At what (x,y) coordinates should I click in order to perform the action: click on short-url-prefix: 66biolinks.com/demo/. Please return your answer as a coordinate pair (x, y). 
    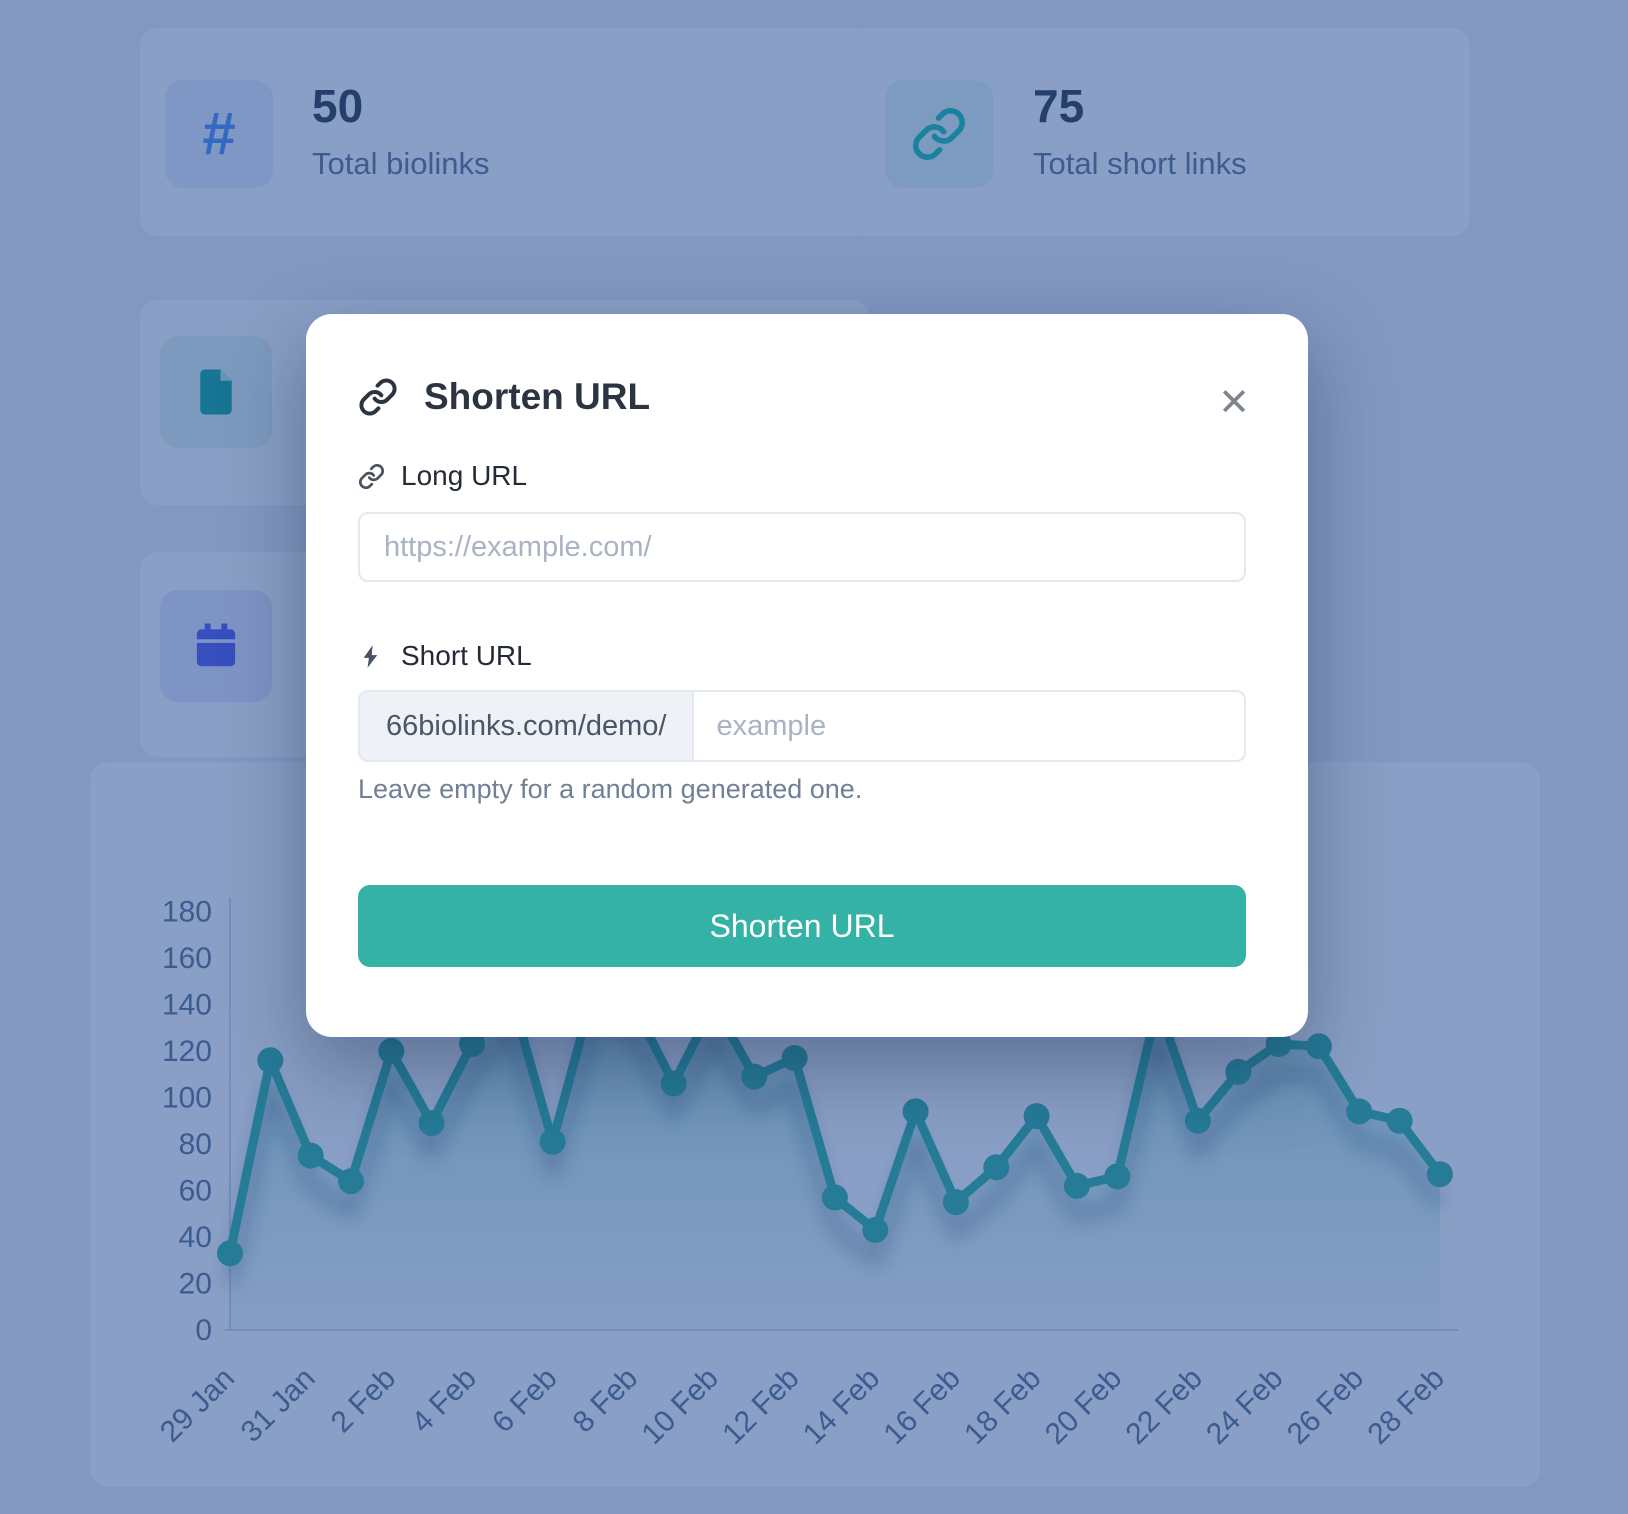
    Looking at the image, I should click on (527, 726).